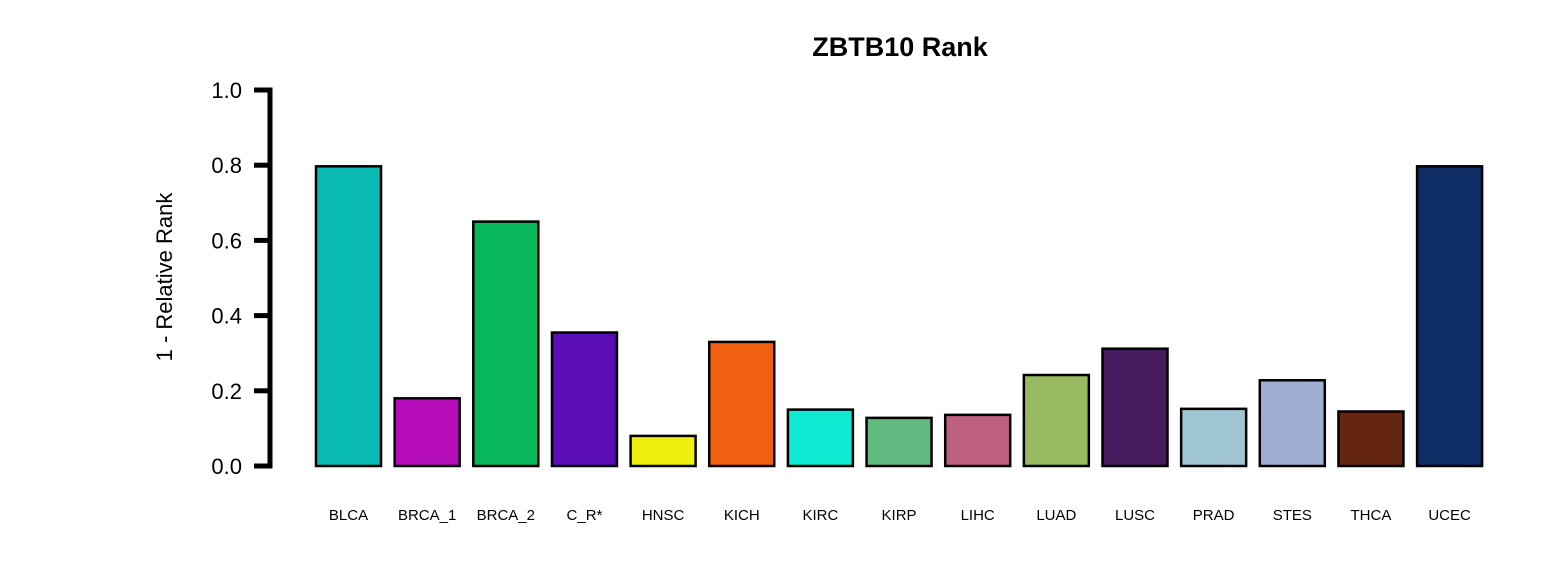 The height and width of the screenshot is (586, 1560). I want to click on x-tick-label: PRAD, so click(1214, 515).